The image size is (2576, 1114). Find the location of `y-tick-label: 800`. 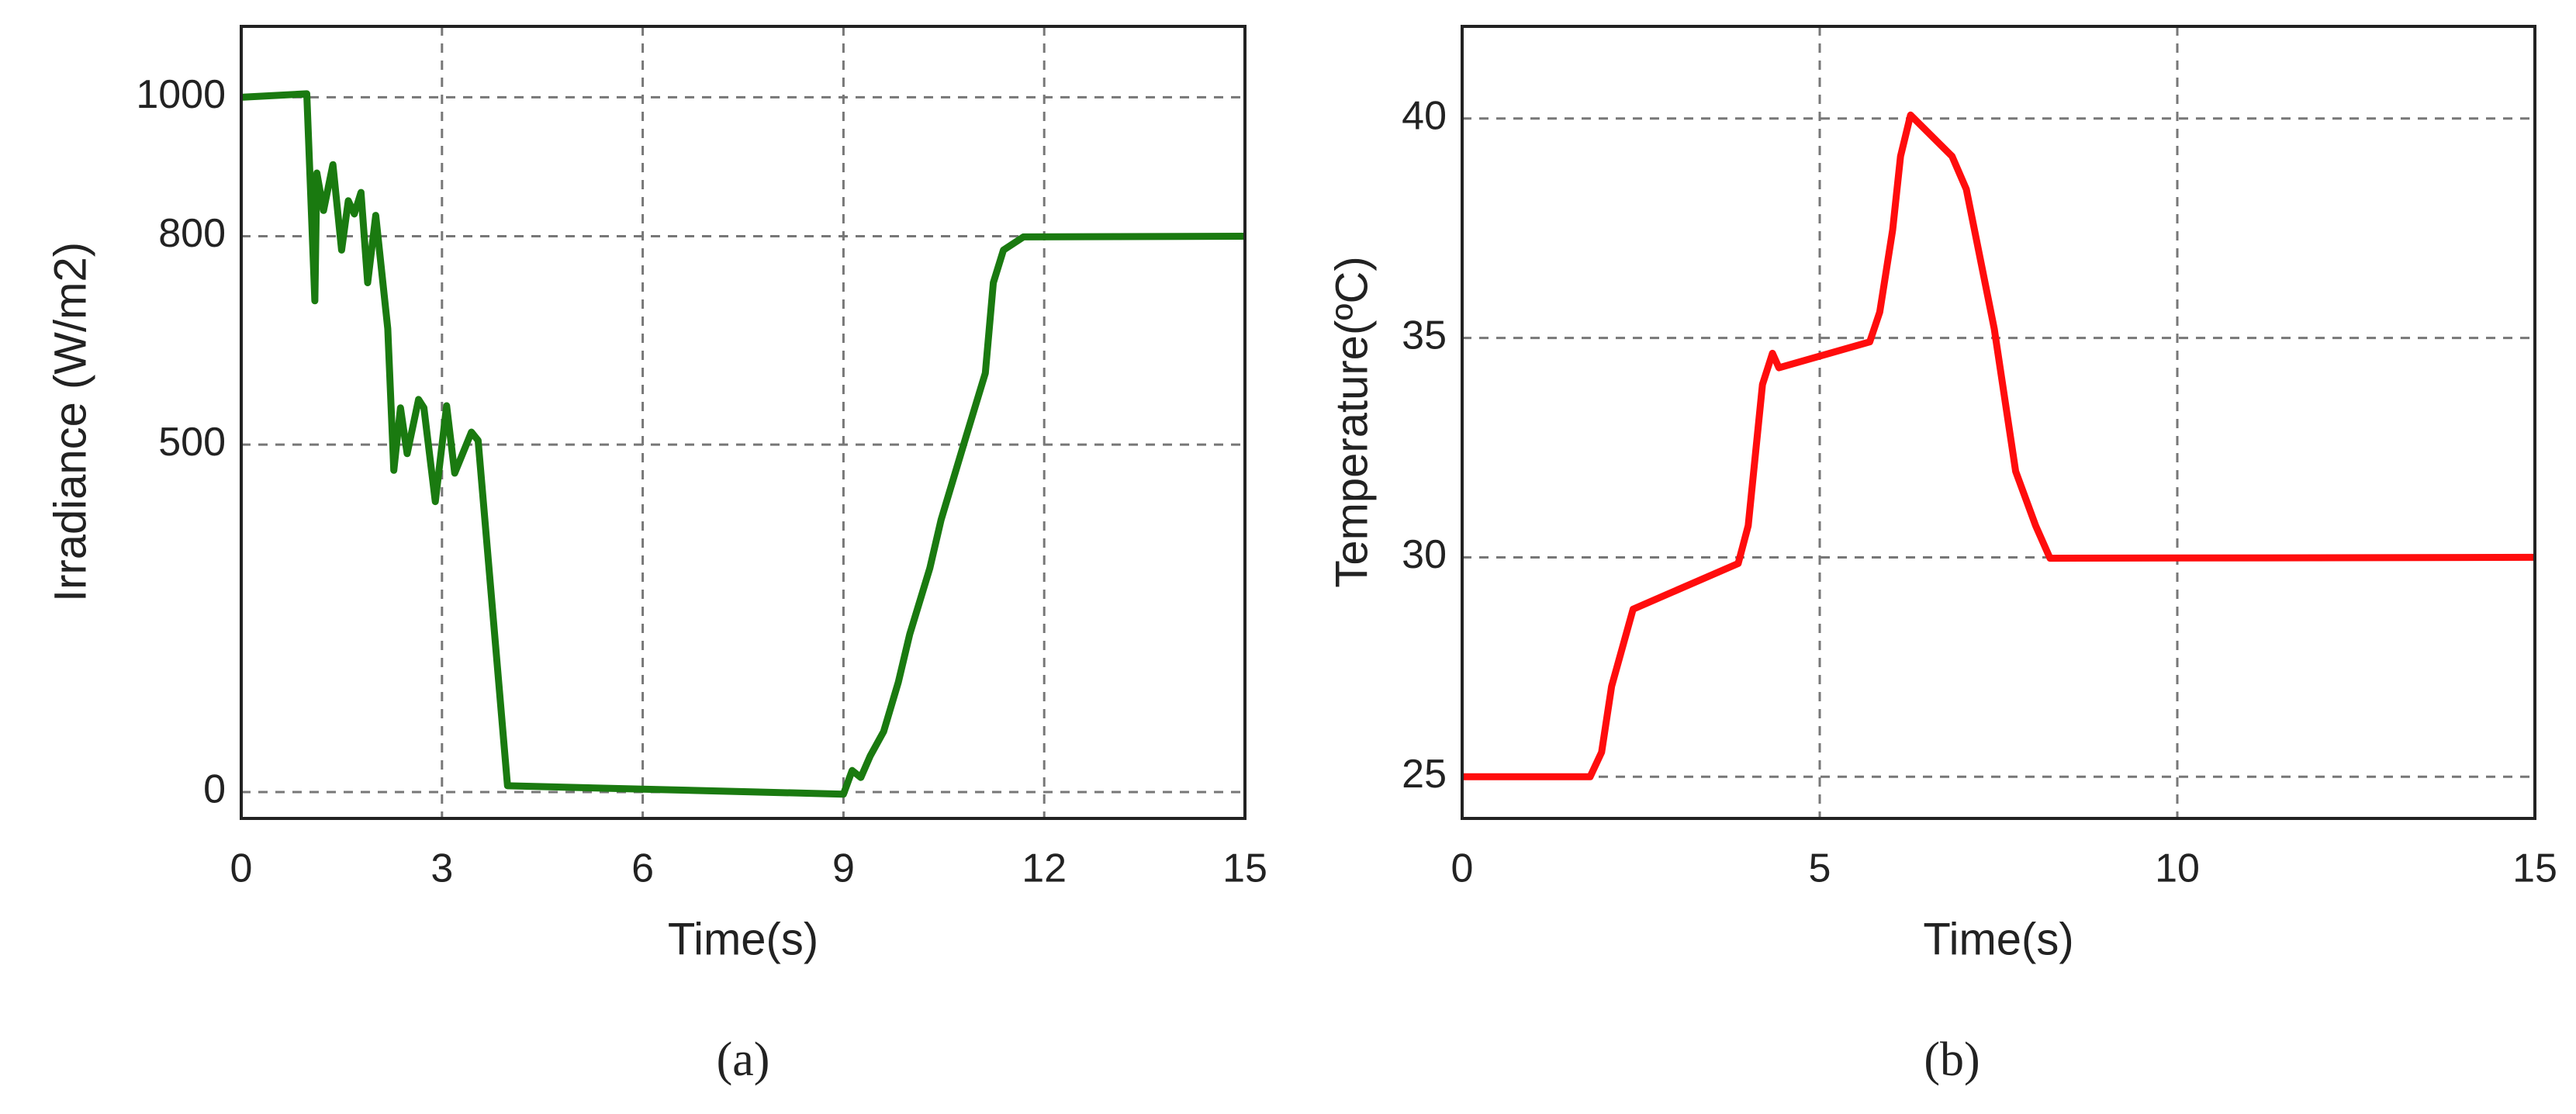

y-tick-label: 800 is located at coordinates (192, 233).